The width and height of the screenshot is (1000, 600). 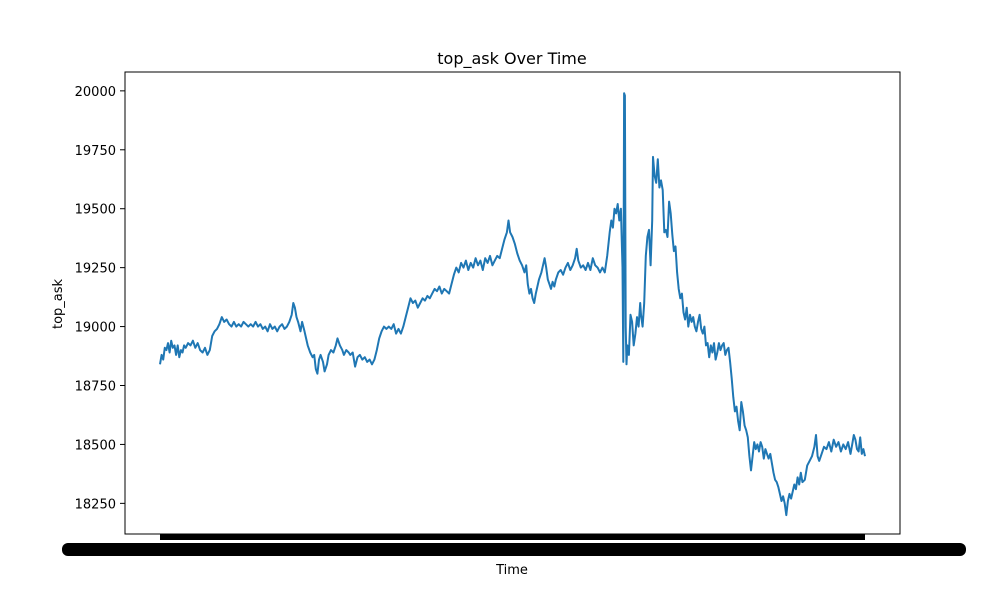 I want to click on x-axis, so click(x=514, y=545).